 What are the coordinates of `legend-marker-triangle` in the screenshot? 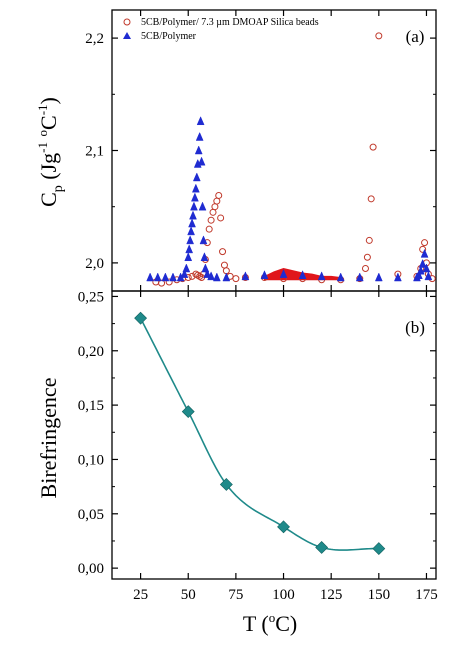 It's located at (127, 35).